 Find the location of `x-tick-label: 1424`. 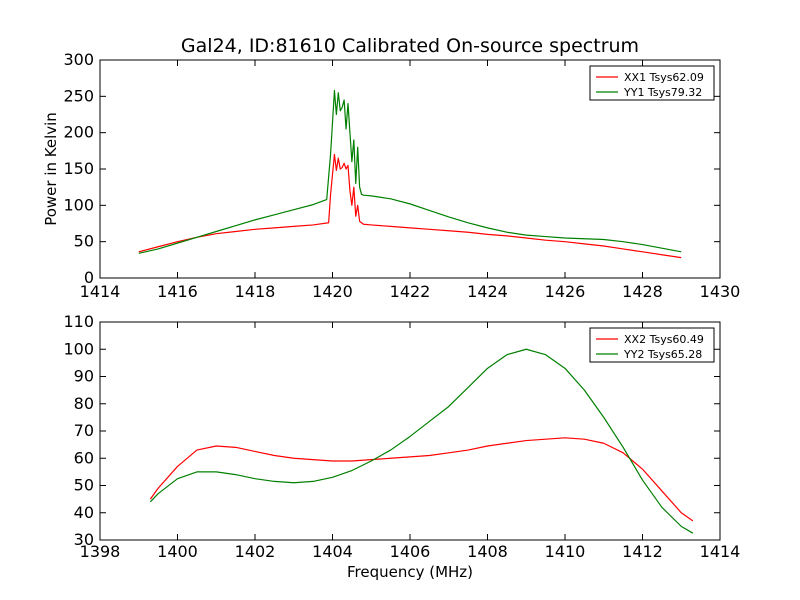

x-tick-label: 1424 is located at coordinates (487, 291).